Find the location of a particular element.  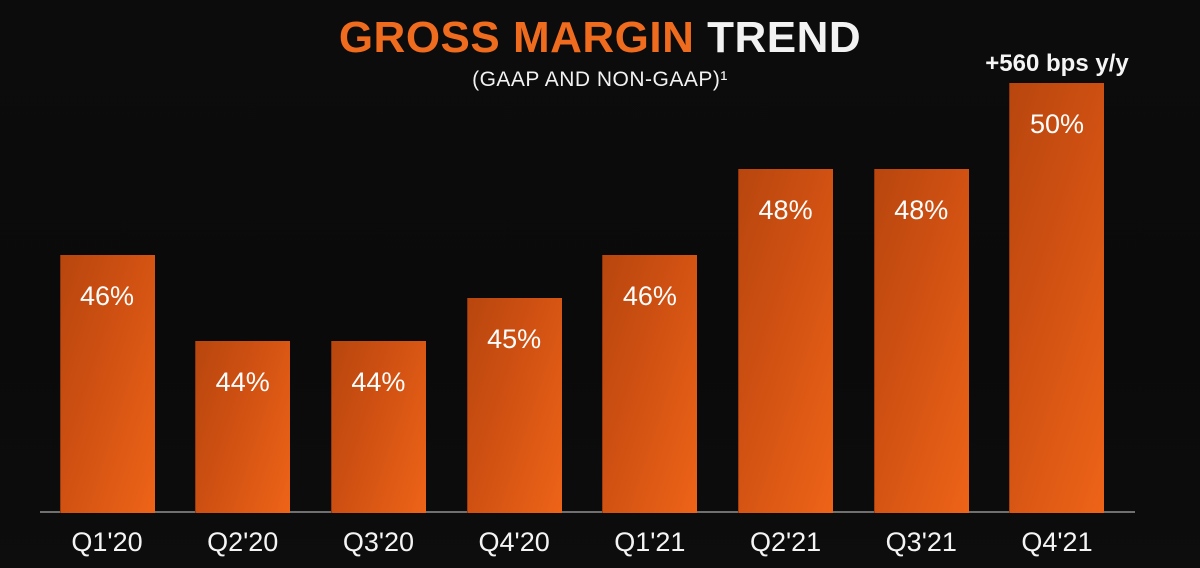

x-axis-label-q4-21: Q4'21 is located at coordinates (1057, 542).